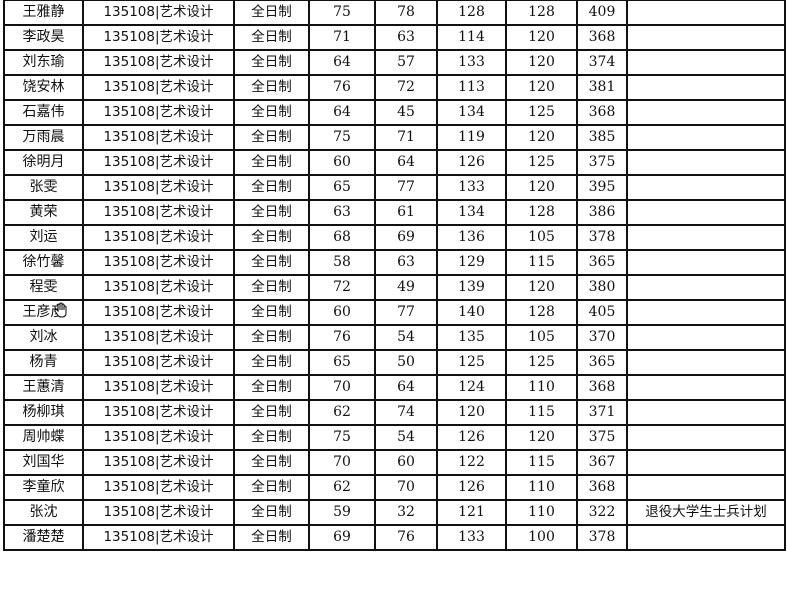 The width and height of the screenshot is (788, 593). Describe the element at coordinates (43, 312) in the screenshot. I see `name-cell: 王彦彦` at that location.